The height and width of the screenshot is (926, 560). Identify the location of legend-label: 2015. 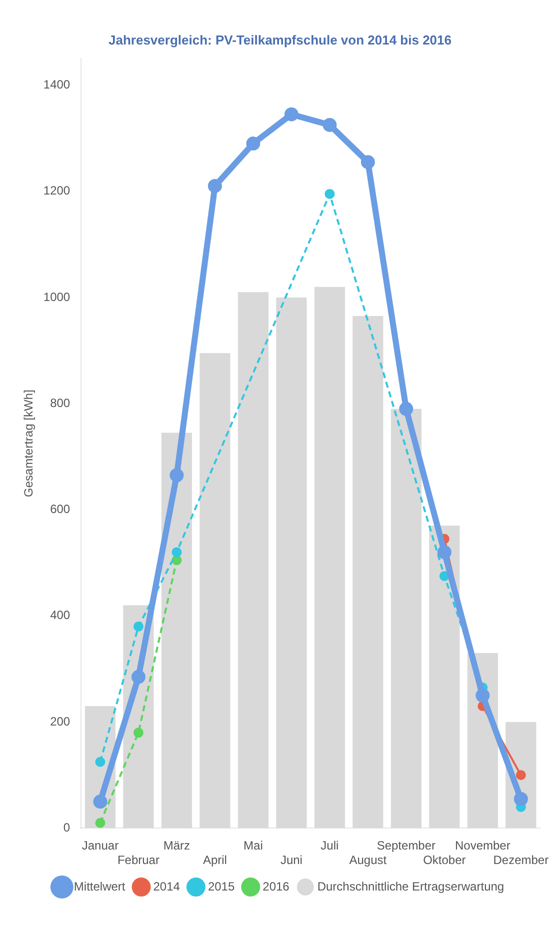
(221, 886).